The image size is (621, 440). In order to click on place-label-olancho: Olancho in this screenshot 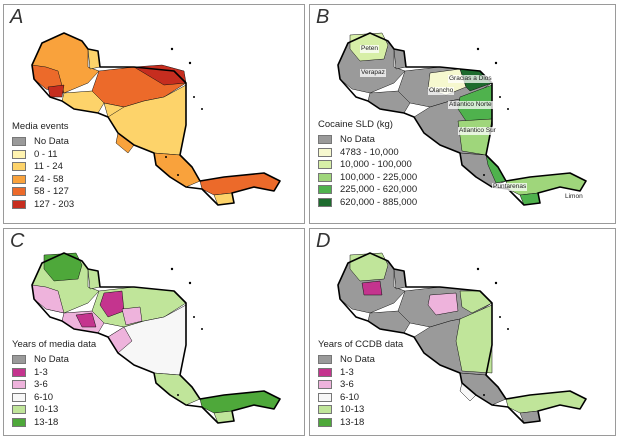, I will do `click(441, 91)`.